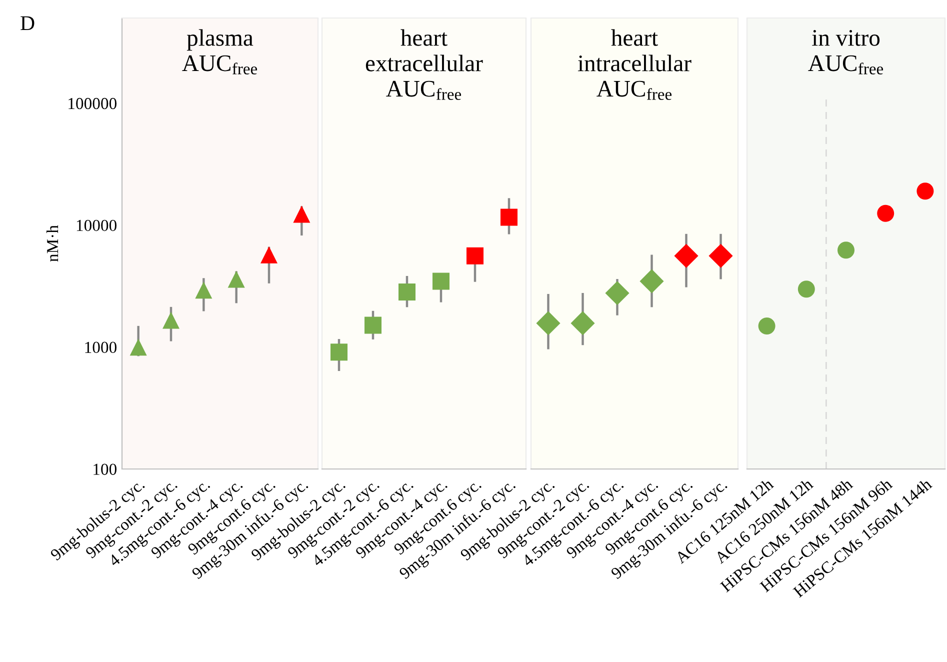 The image size is (947, 662). I want to click on y-tick-label: 100000, so click(92, 104).